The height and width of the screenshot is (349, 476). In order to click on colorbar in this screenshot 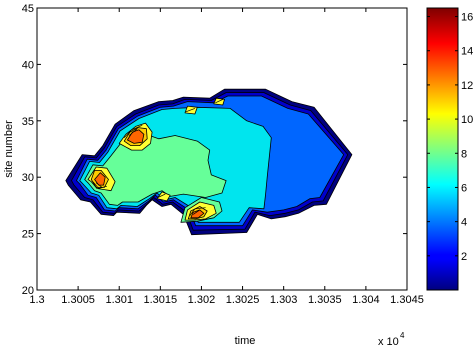, I will do `click(442, 149)`.